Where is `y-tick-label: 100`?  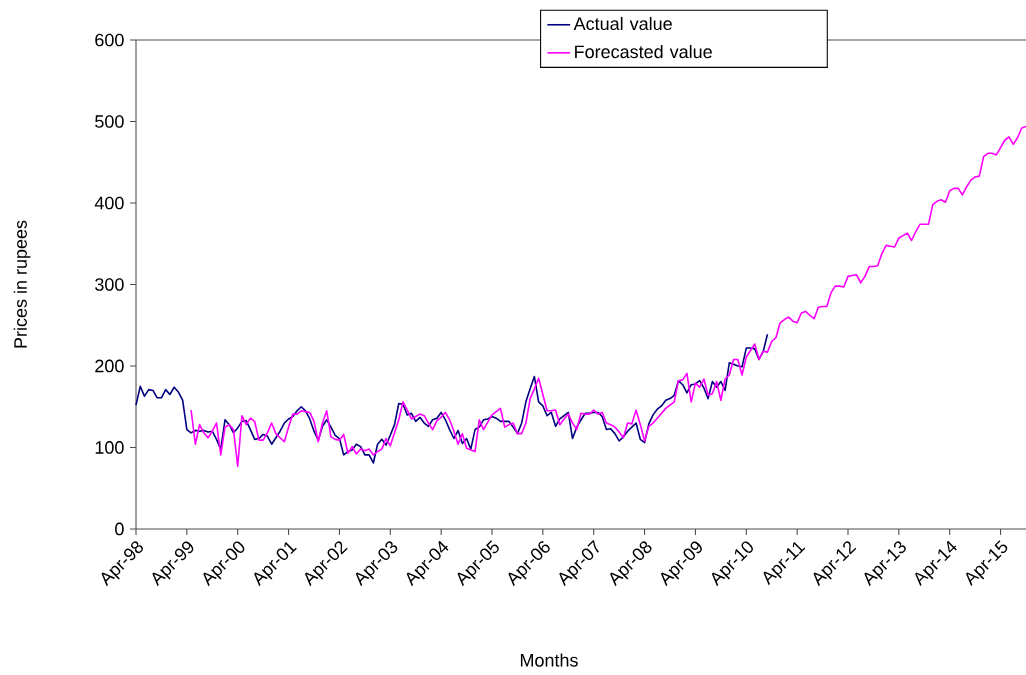
y-tick-label: 100 is located at coordinates (109, 447).